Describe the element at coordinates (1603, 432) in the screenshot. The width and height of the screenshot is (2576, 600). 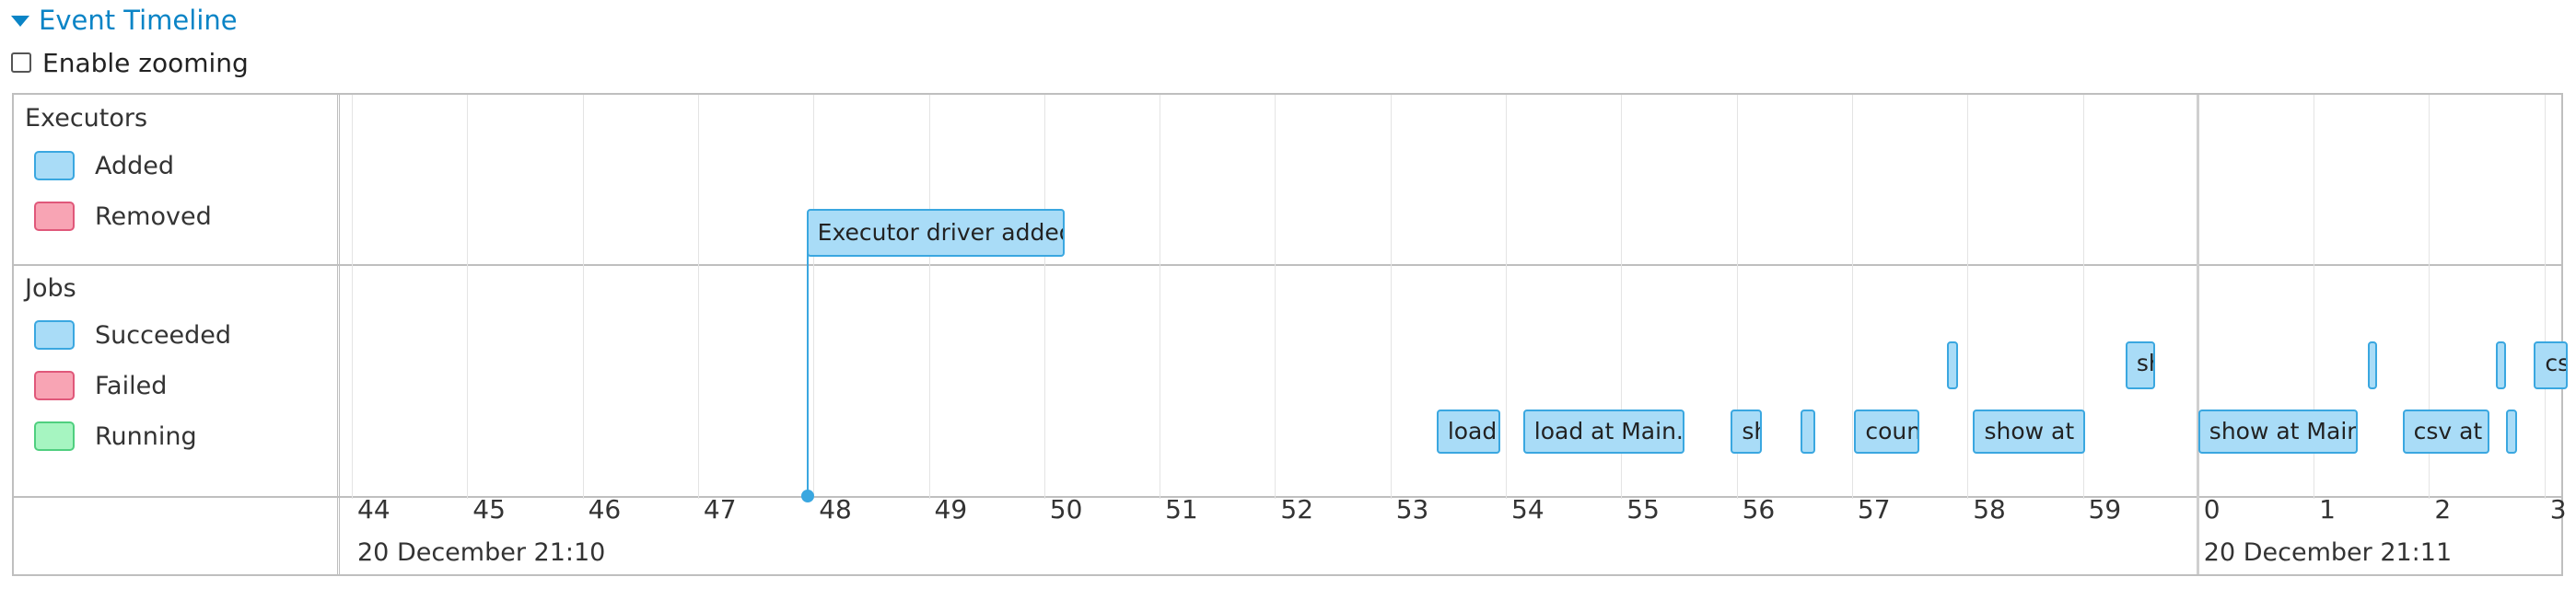
I see `job-event-box: load at Main.scala` at that location.